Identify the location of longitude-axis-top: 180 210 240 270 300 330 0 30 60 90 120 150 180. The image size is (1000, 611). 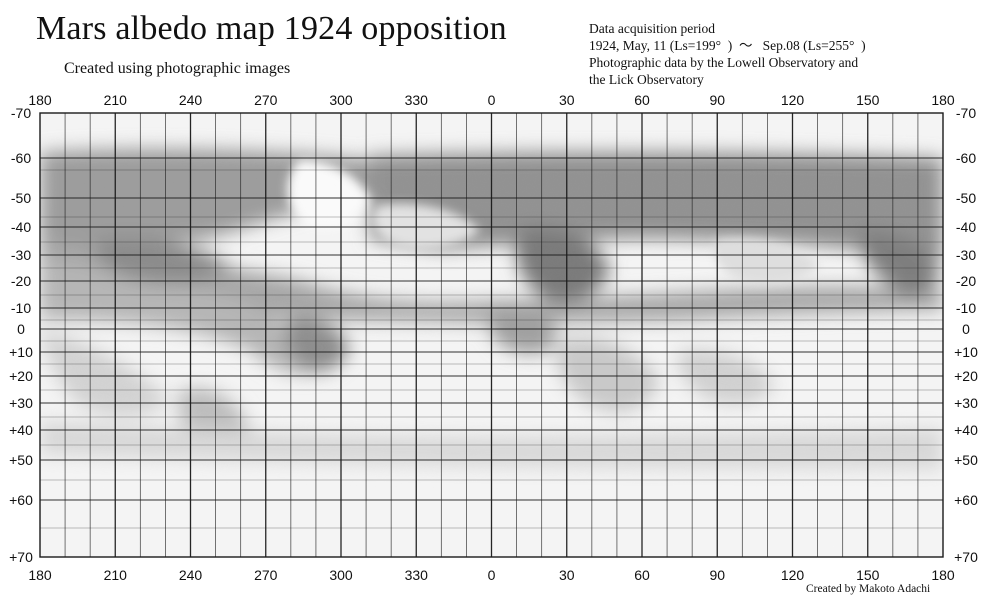
(491, 100).